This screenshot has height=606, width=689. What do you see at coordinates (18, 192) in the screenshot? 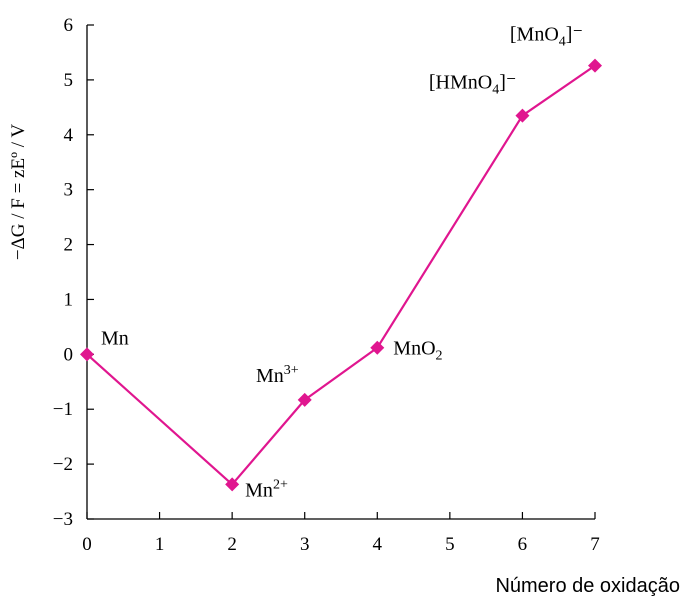
I see `y-axis-label: −ΔG / F = zEº / V` at bounding box center [18, 192].